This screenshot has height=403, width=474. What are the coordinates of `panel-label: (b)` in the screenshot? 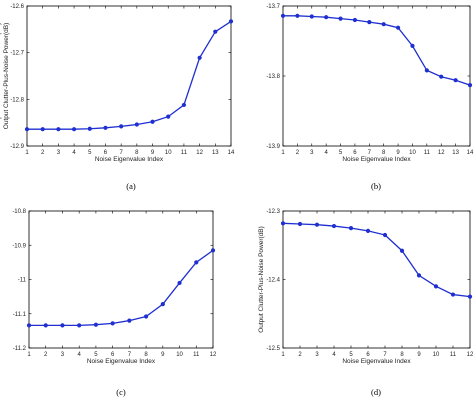 It's located at (376, 186).